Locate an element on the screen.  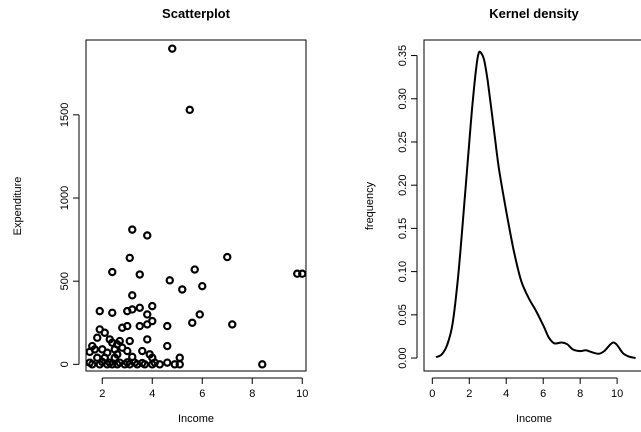
kernel-density-x-tick-label: 2 is located at coordinates (469, 394).